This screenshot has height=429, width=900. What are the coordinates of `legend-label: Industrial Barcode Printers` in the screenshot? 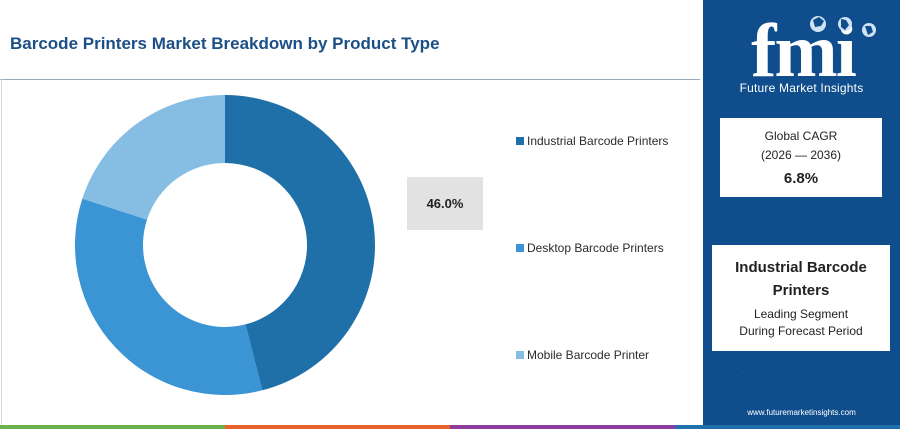 It's located at (598, 141).